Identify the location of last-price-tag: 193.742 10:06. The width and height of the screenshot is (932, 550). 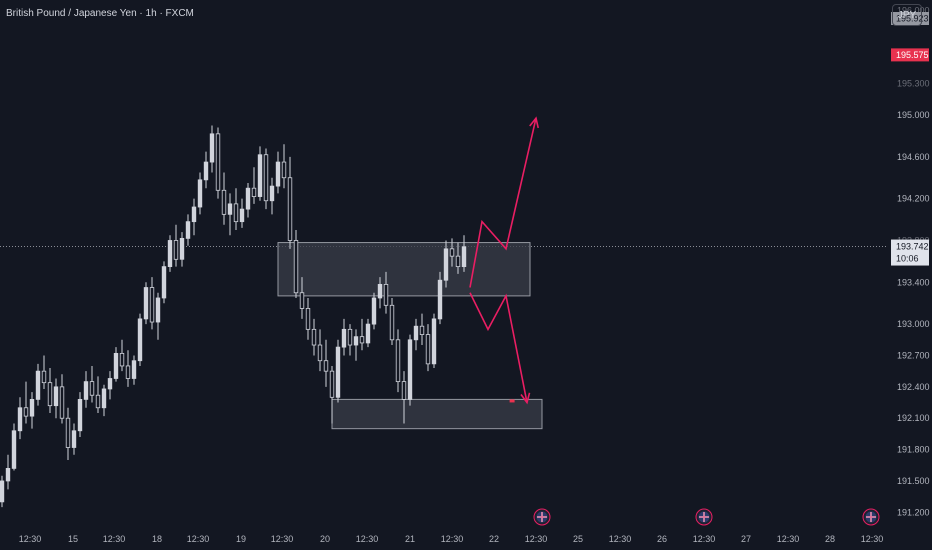
(910, 252).